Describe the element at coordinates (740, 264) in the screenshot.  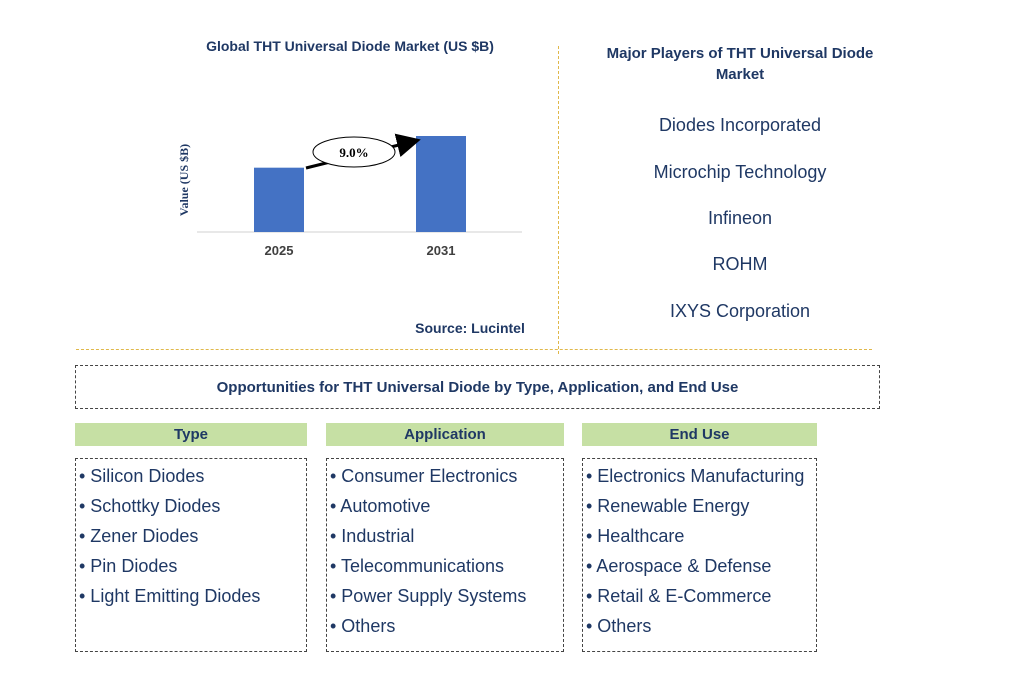
I see `player-item: ROHM` at that location.